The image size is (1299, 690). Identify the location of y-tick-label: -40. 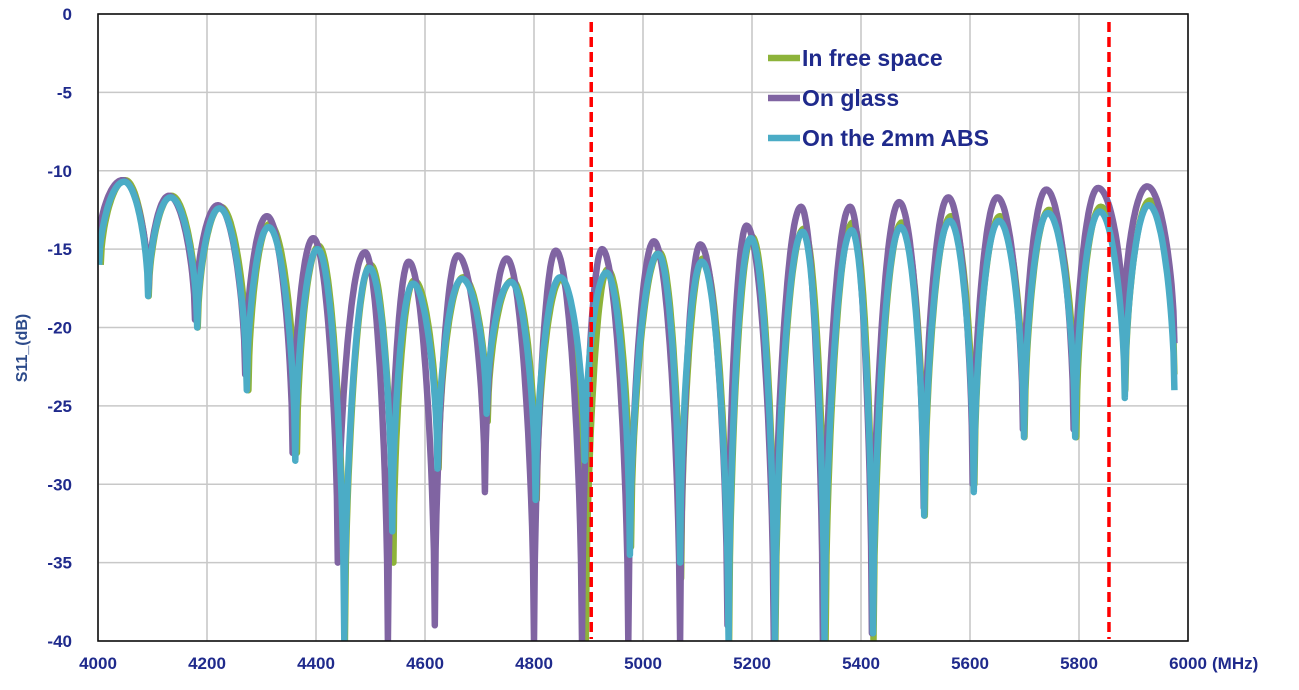
(59, 641).